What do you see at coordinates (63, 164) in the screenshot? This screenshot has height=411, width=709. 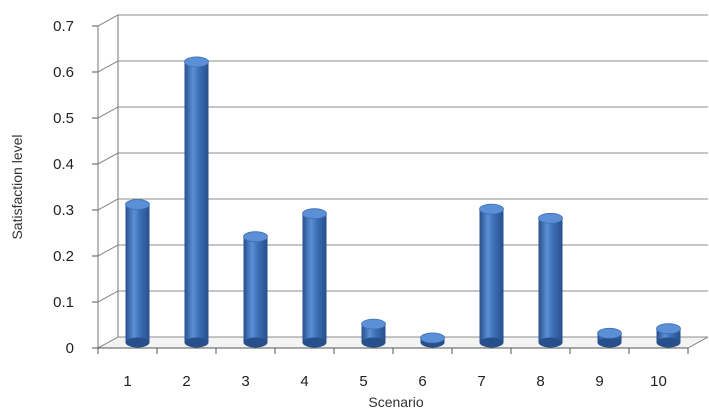 I see `y-tick-label: 0.4` at bounding box center [63, 164].